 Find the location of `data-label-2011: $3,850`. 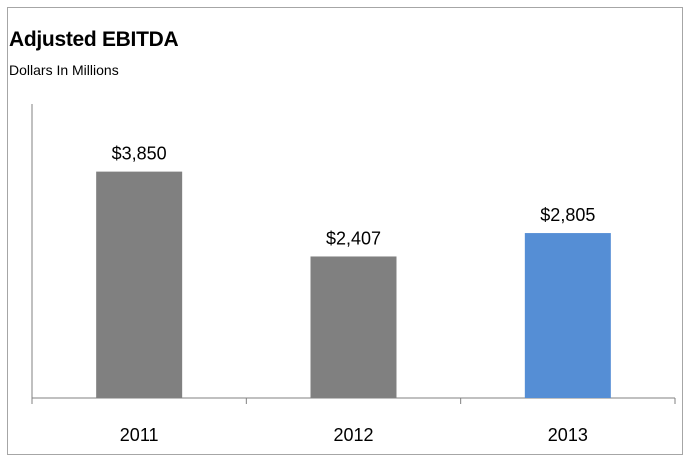

data-label-2011: $3,850 is located at coordinates (139, 154).